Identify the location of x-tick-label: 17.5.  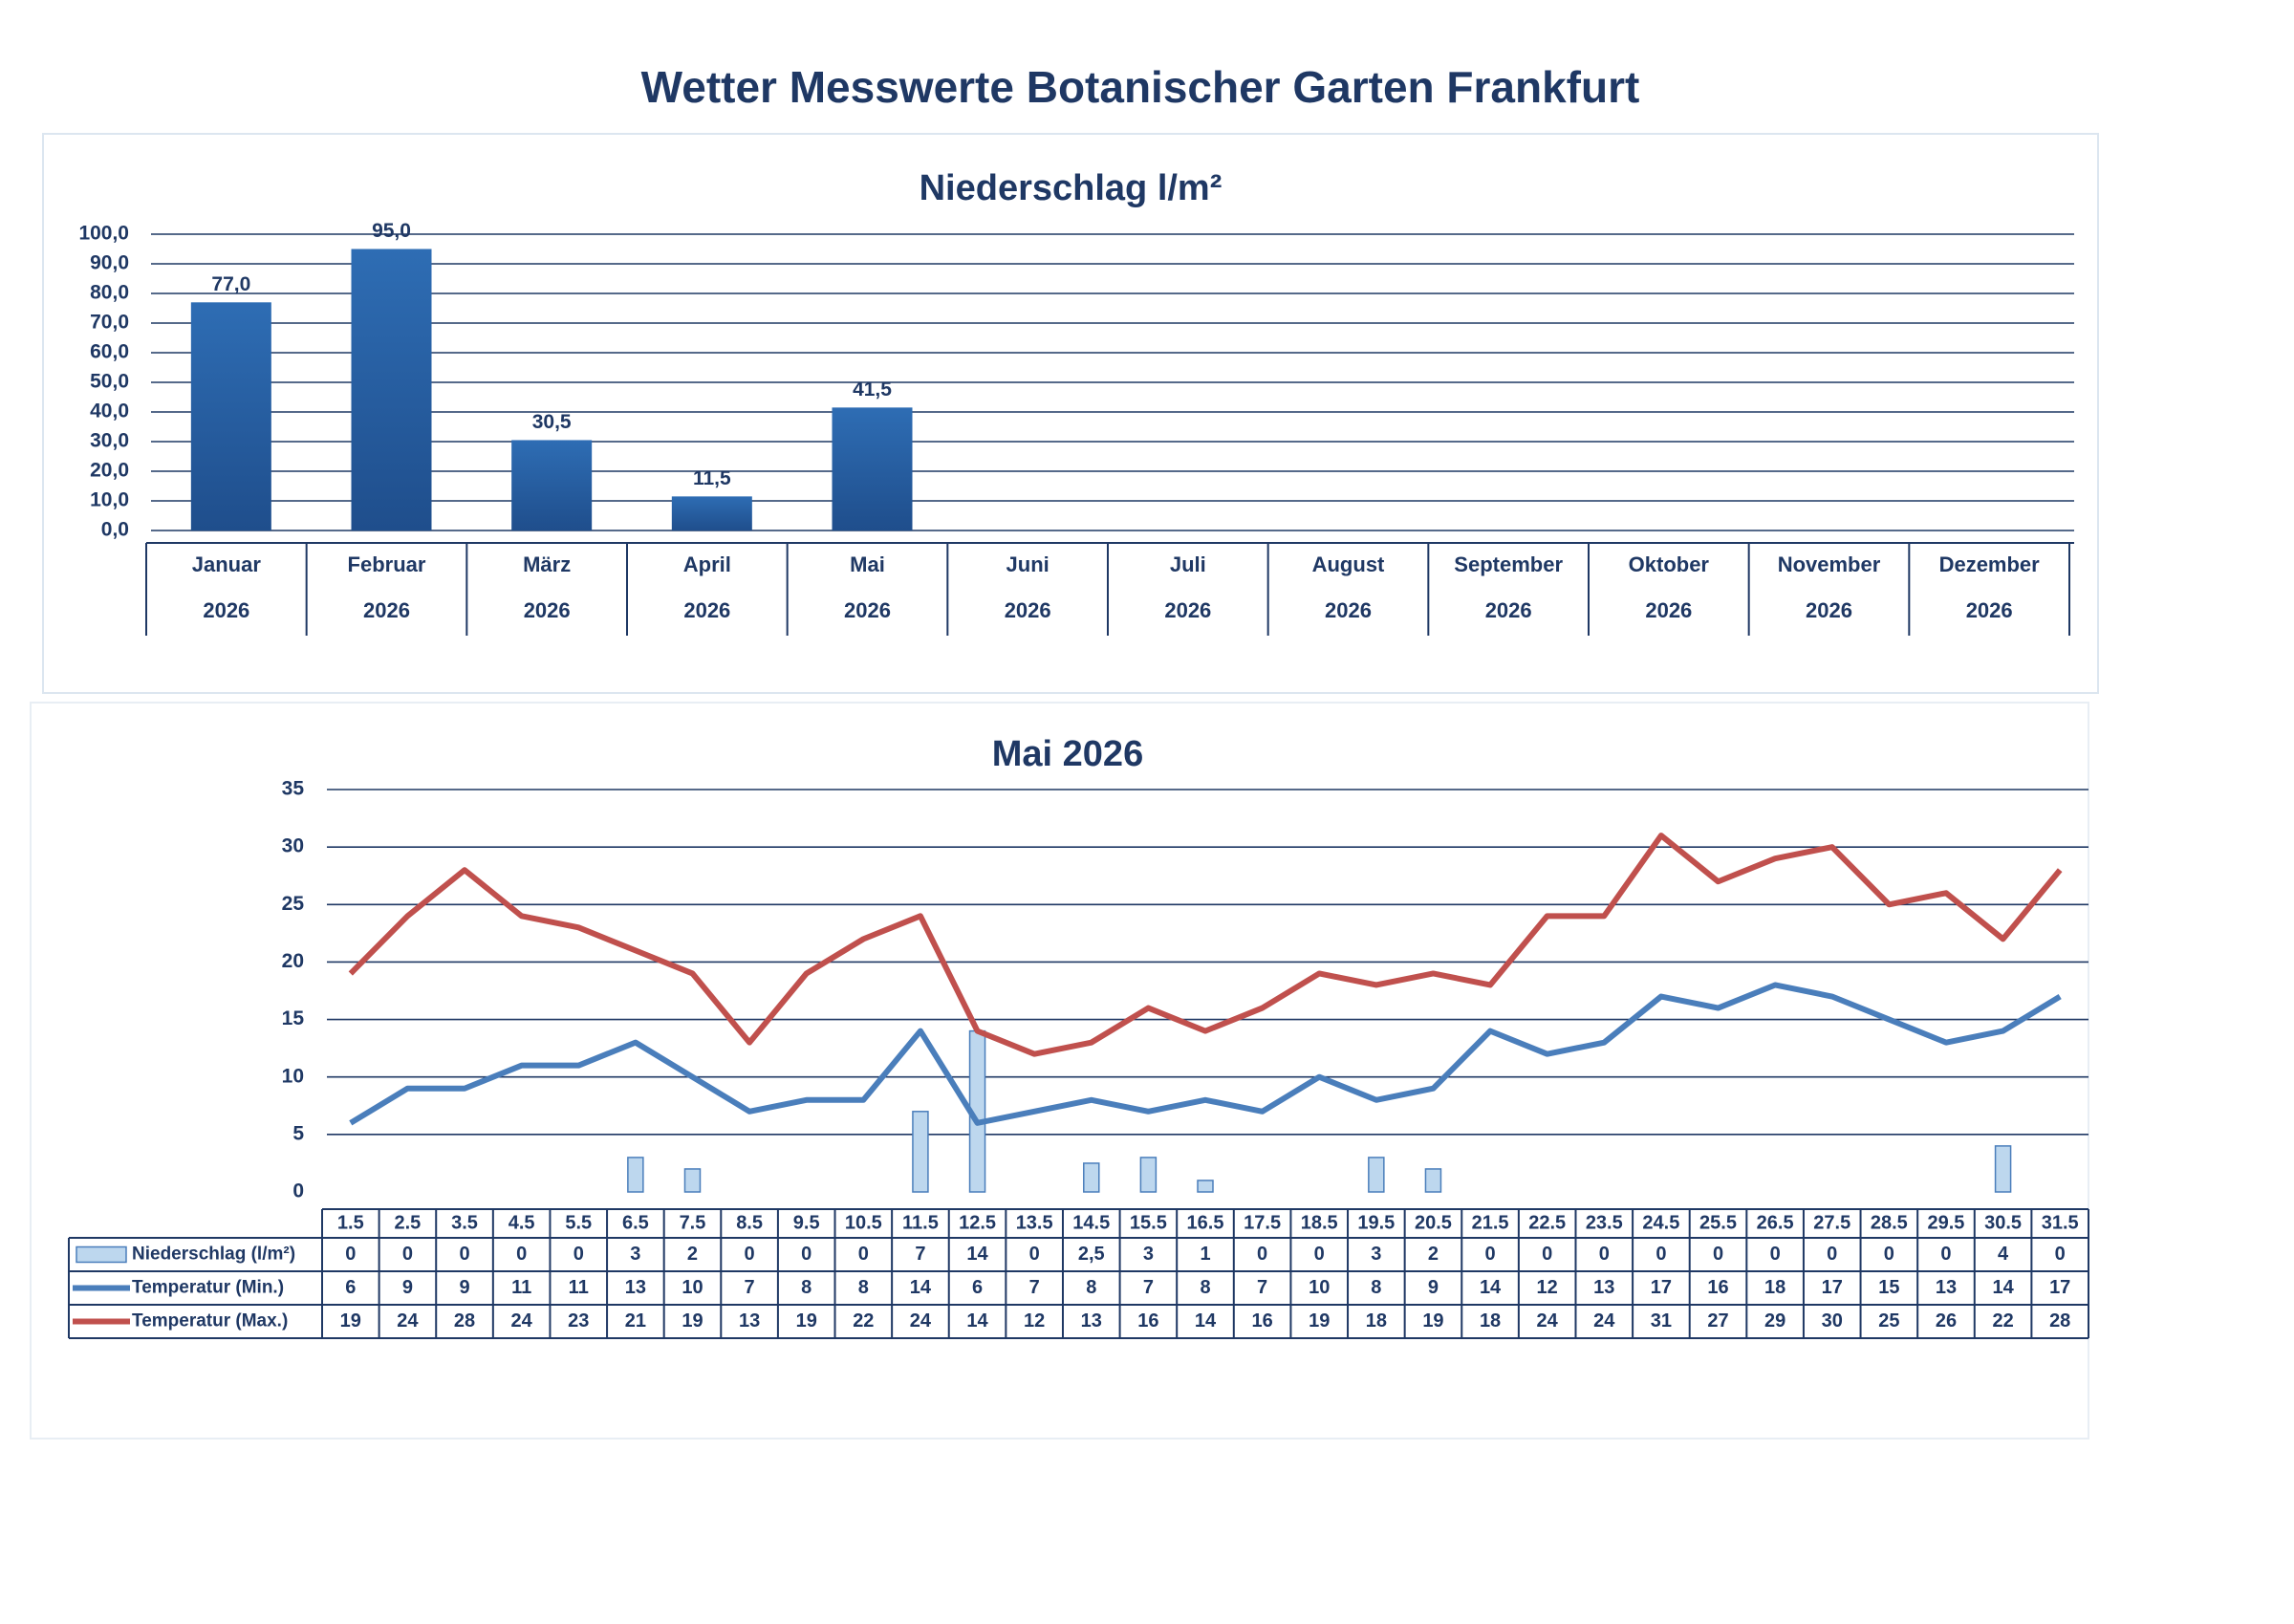
(1262, 1222).